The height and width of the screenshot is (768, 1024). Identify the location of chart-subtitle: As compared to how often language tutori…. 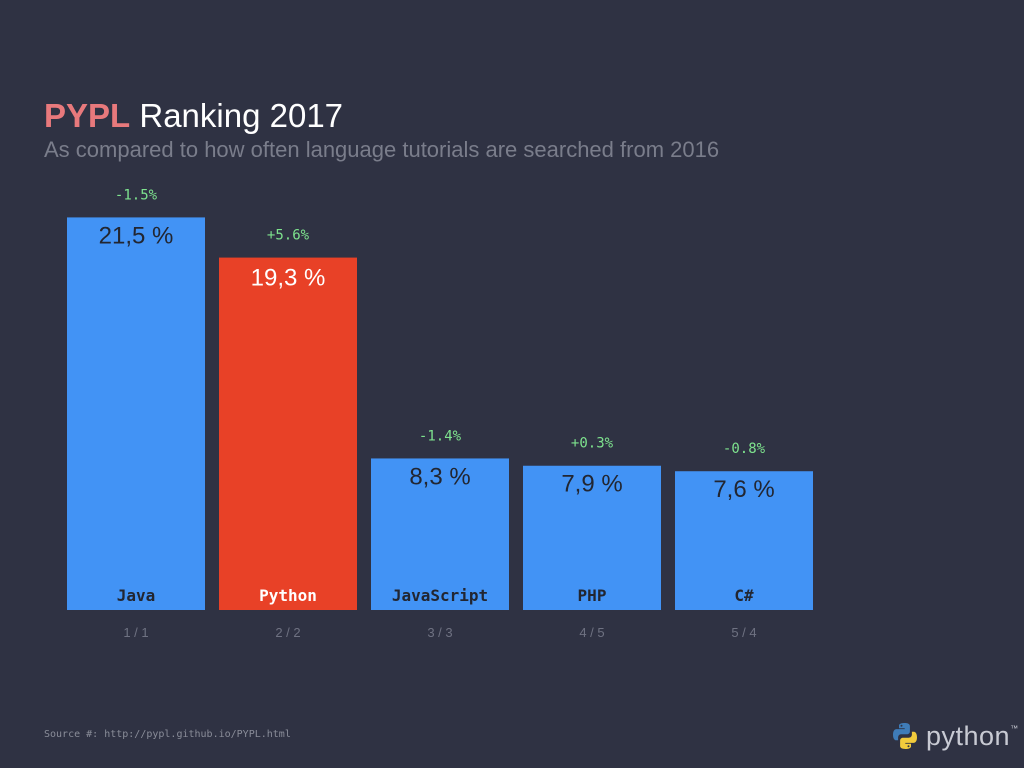
(382, 149).